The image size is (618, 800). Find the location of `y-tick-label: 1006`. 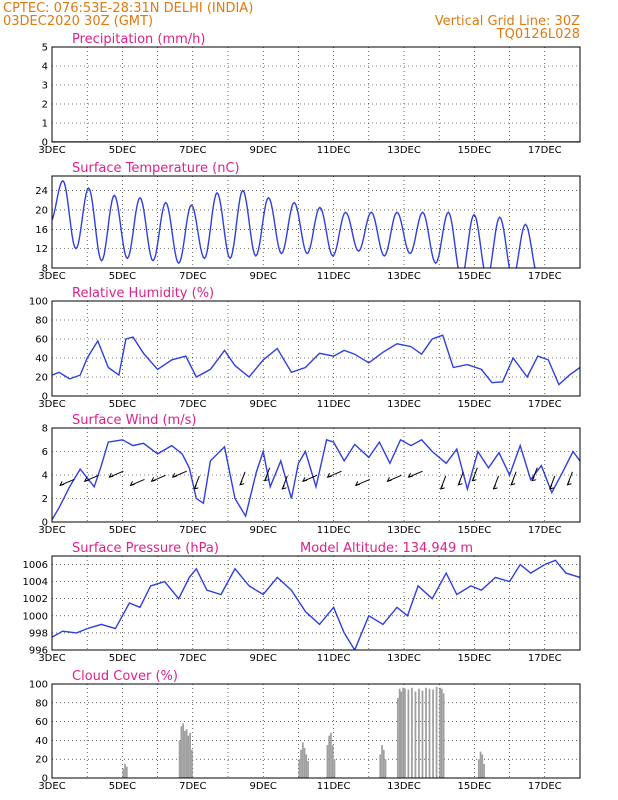

y-tick-label: 1006 is located at coordinates (35, 565).